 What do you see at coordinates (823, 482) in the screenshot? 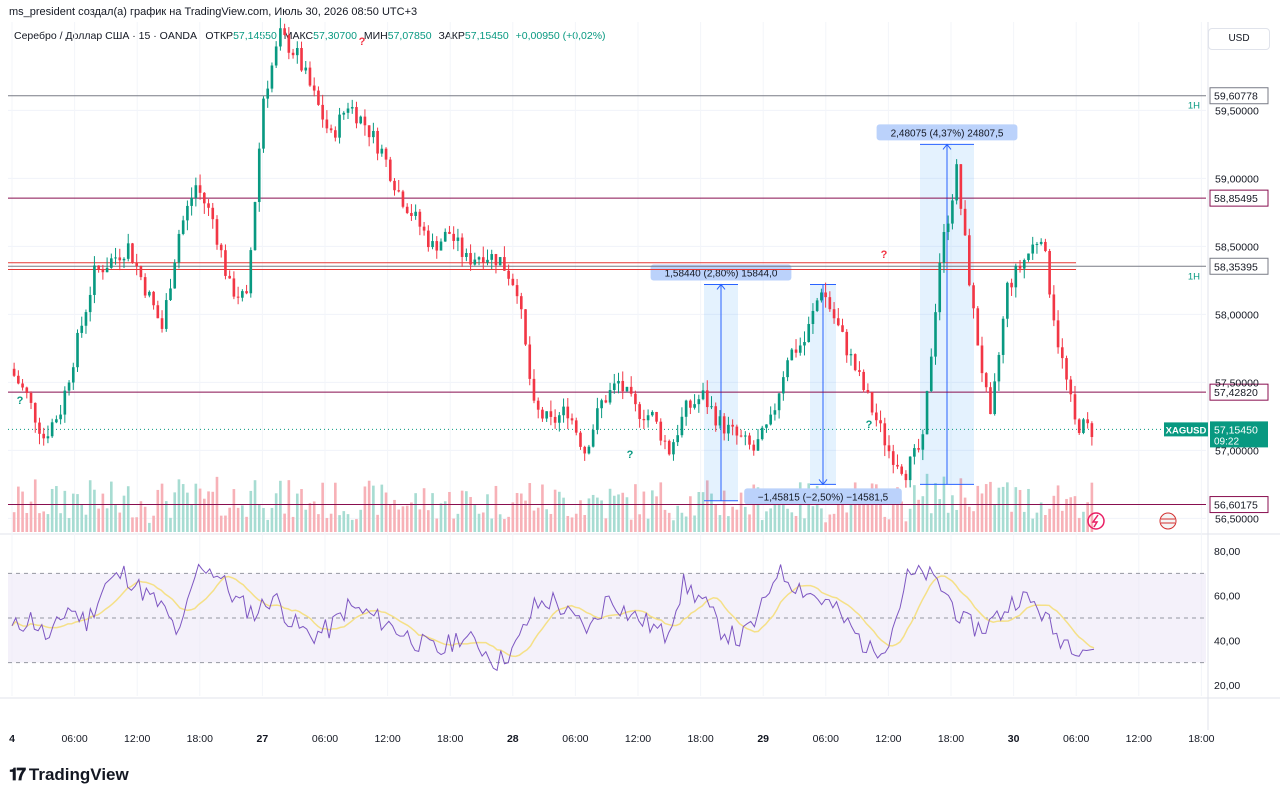
I see `measurement-arrowhead` at bounding box center [823, 482].